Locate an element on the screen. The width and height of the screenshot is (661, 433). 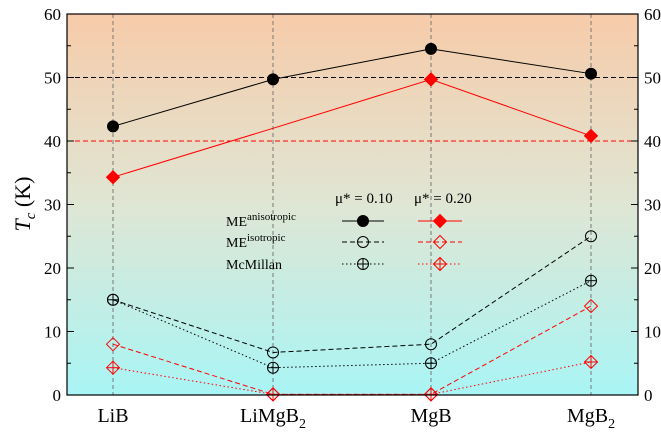
legend-row-label-2: McMillan is located at coordinates (254, 265).